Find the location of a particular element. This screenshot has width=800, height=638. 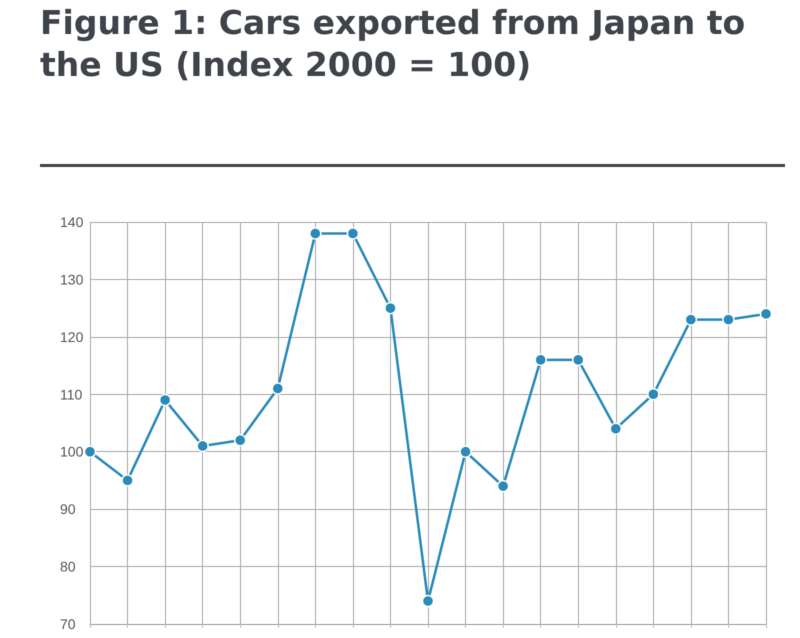

y-tick-label: 110 is located at coordinates (71, 394).